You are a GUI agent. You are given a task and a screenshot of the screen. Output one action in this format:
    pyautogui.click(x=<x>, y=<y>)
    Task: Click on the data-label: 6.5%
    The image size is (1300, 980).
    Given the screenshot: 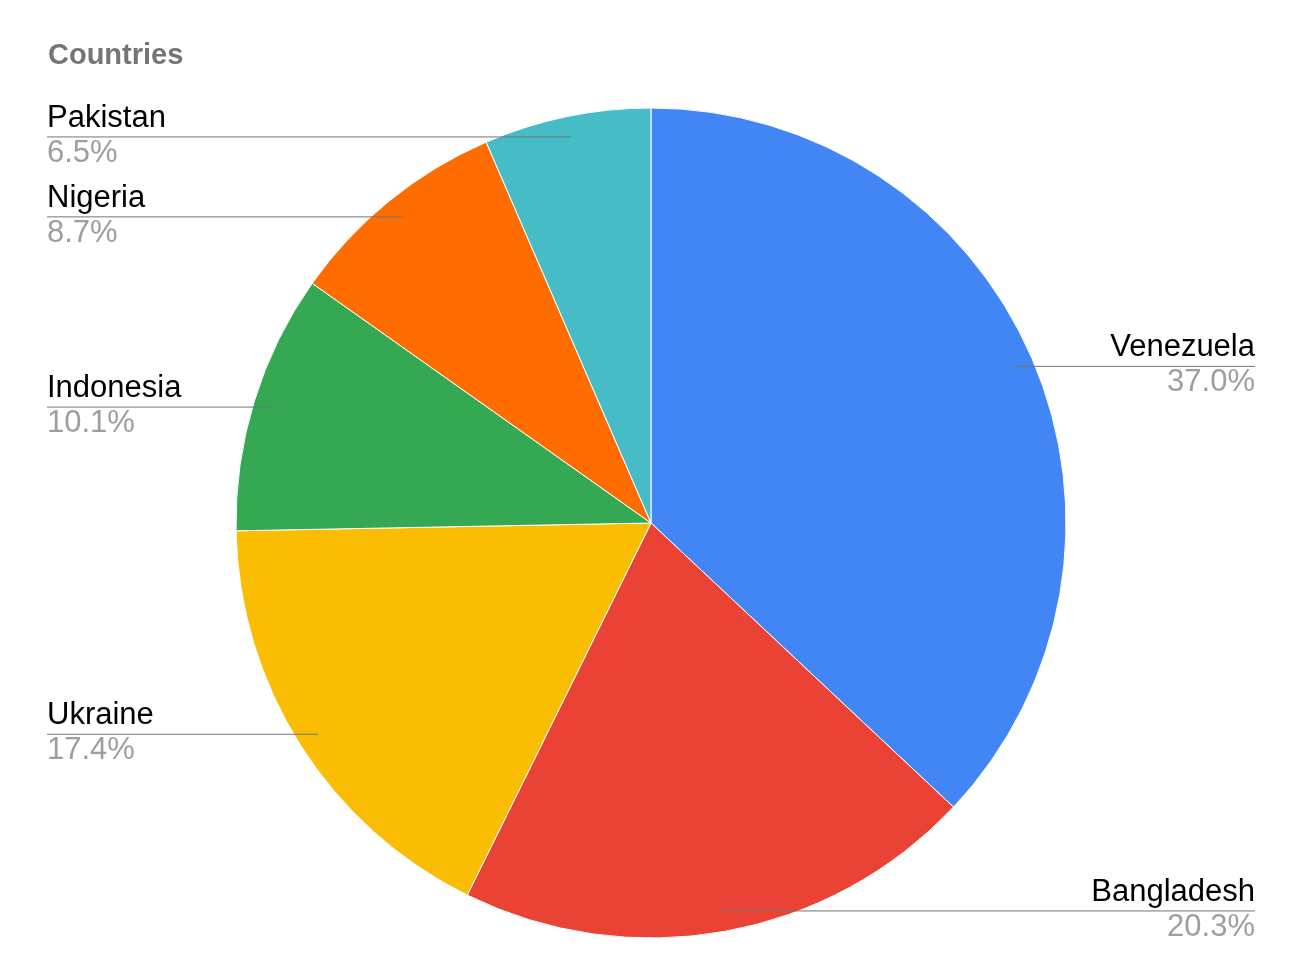 What is the action you would take?
    pyautogui.click(x=82, y=151)
    